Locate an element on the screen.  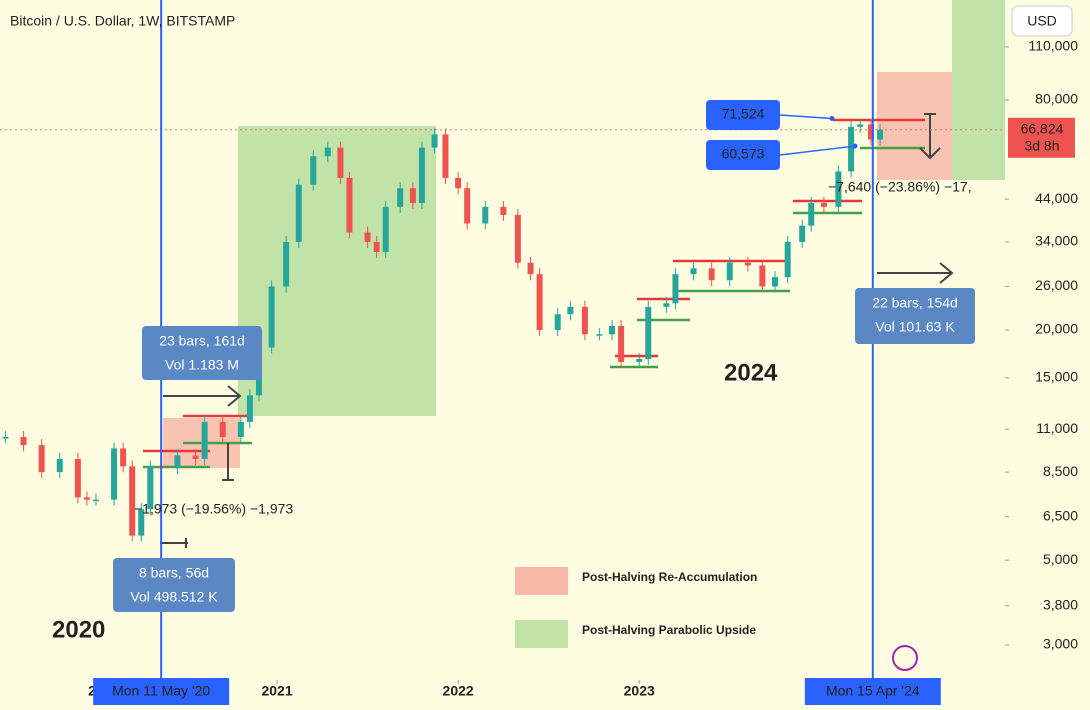
y-tick-label: 15,000 is located at coordinates (1056, 377).